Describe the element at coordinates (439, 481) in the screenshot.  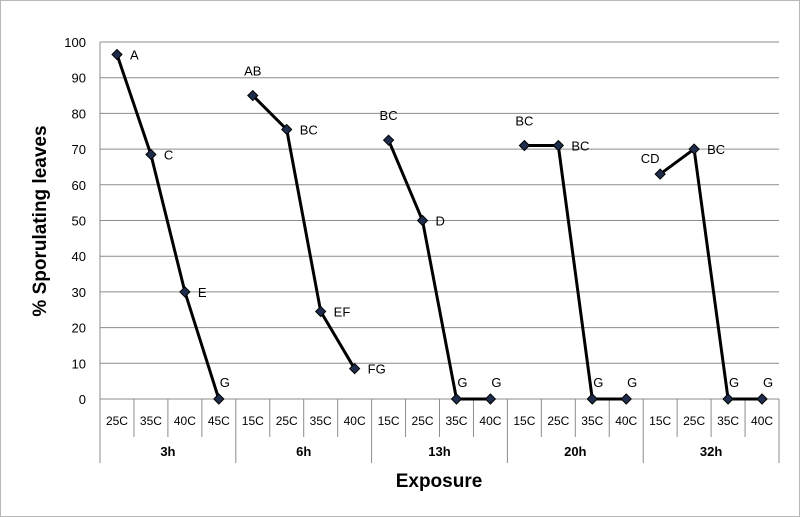
I see `x-axis-title: Exposure` at that location.